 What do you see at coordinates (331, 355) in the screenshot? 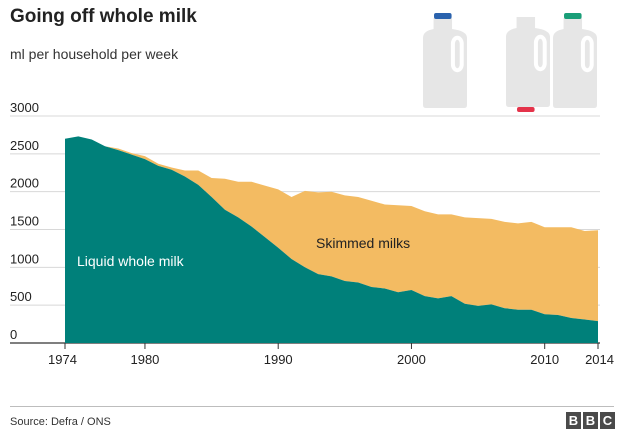
I see `x-axis-ticks: 1974 1980 1990 2000 2010 2014` at bounding box center [331, 355].